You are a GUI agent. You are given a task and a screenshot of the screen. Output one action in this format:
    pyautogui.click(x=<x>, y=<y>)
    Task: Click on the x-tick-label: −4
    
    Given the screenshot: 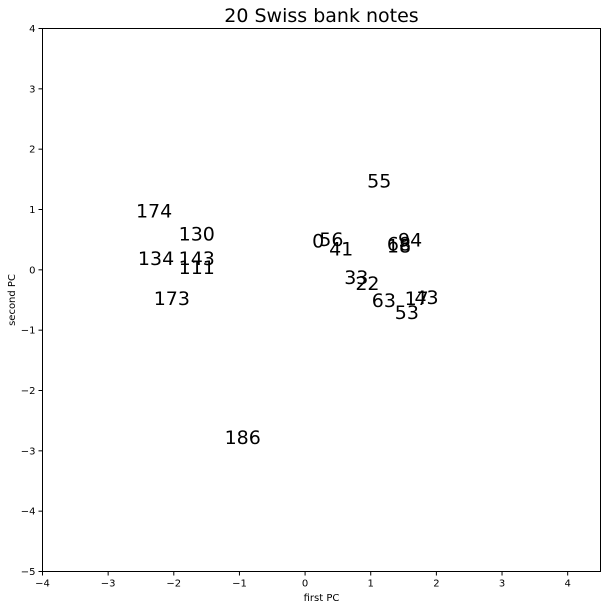 What is the action you would take?
    pyautogui.click(x=42, y=584)
    